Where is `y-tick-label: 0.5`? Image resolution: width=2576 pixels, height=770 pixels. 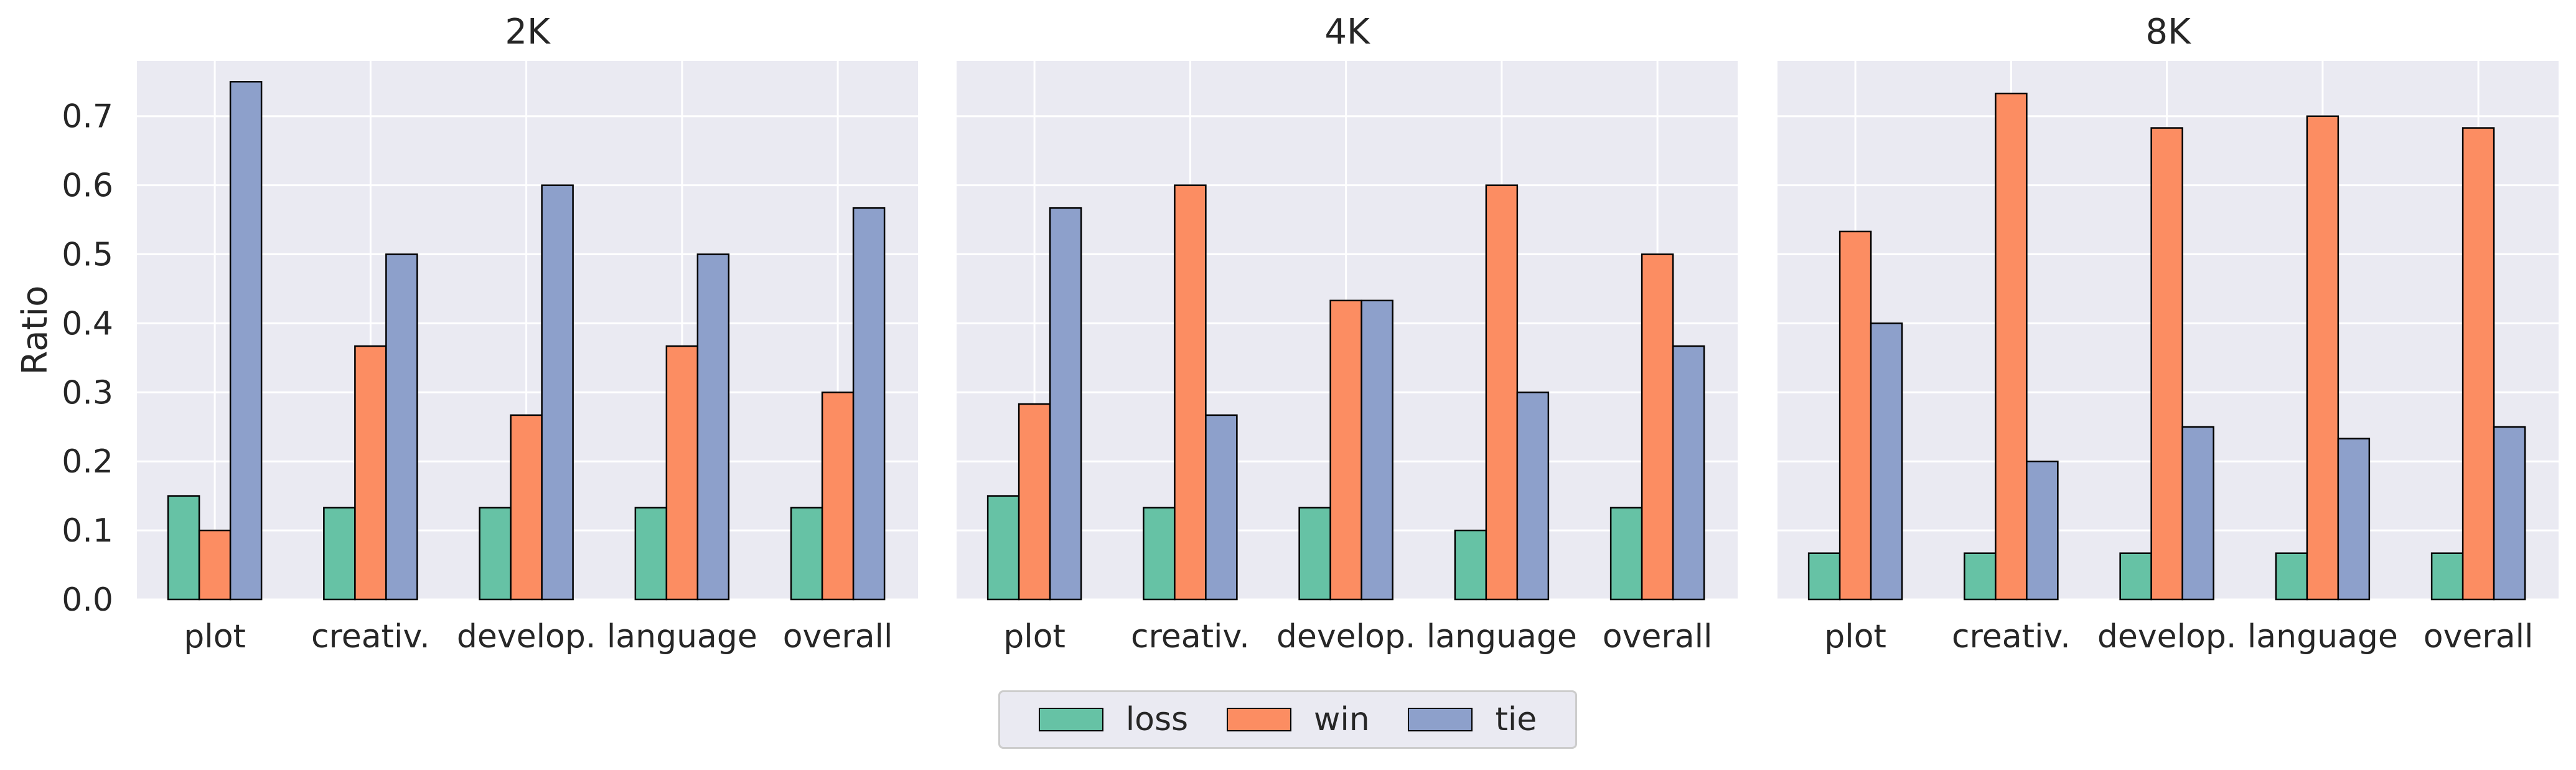 y-tick-label: 0.5 is located at coordinates (87, 255).